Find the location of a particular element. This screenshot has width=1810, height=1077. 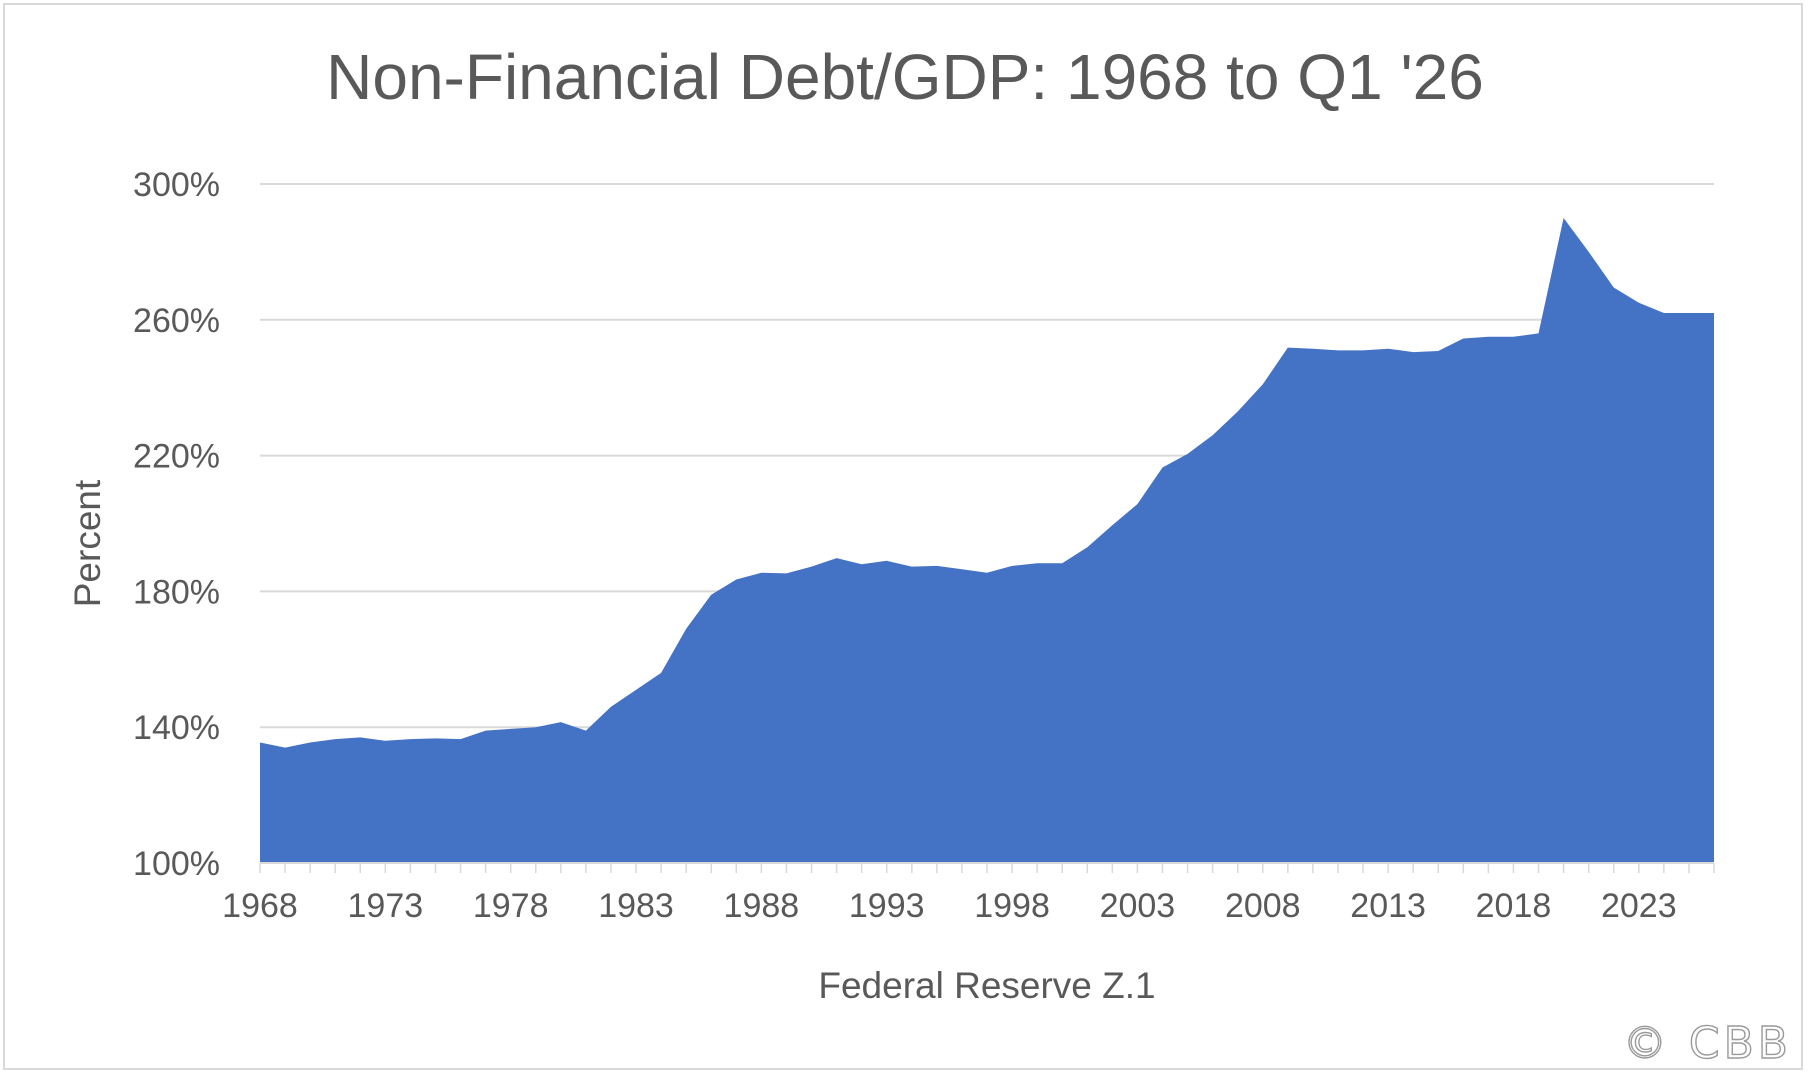

x-tick-label: 2013 is located at coordinates (1388, 906).